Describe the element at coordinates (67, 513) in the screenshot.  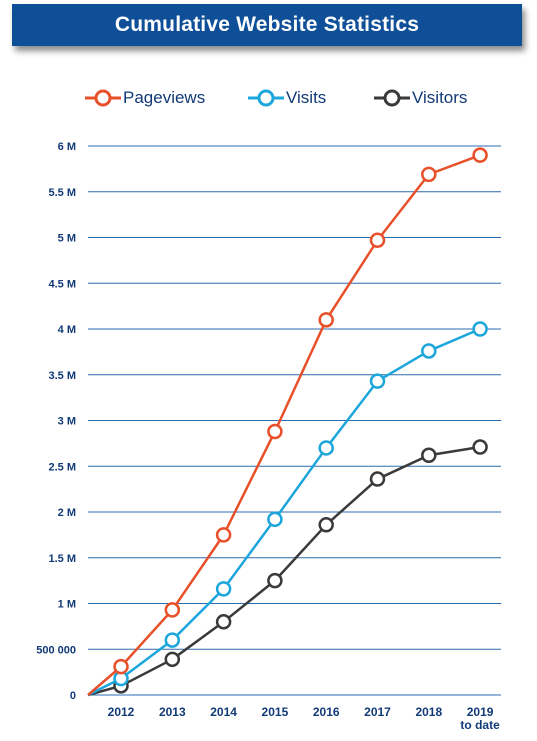
I see `y-tick-label: 2 M` at that location.